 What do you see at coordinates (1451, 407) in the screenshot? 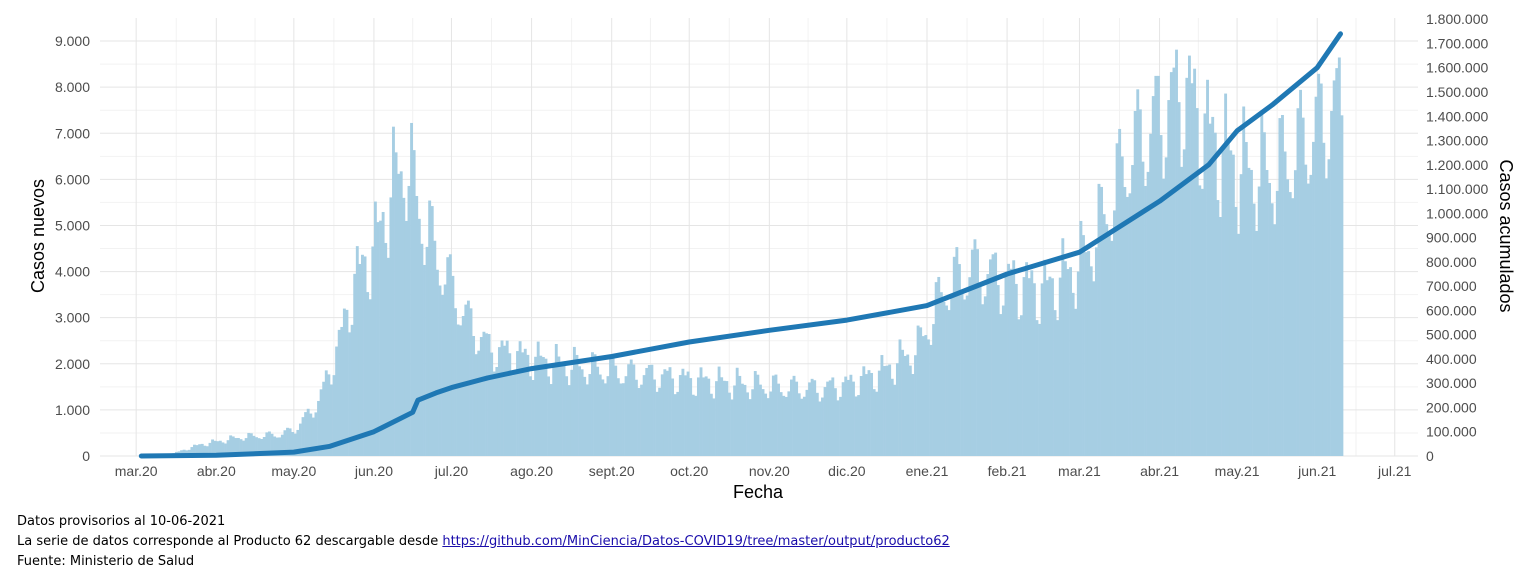
I see `y-right-tick-label: 200.000` at bounding box center [1451, 407].